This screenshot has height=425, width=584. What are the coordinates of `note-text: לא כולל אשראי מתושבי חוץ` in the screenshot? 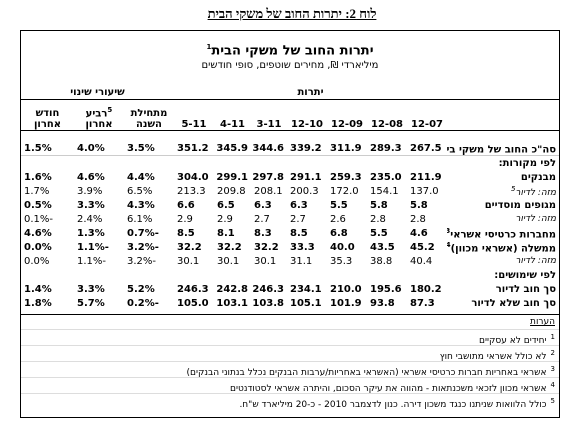 It's located at (493, 357).